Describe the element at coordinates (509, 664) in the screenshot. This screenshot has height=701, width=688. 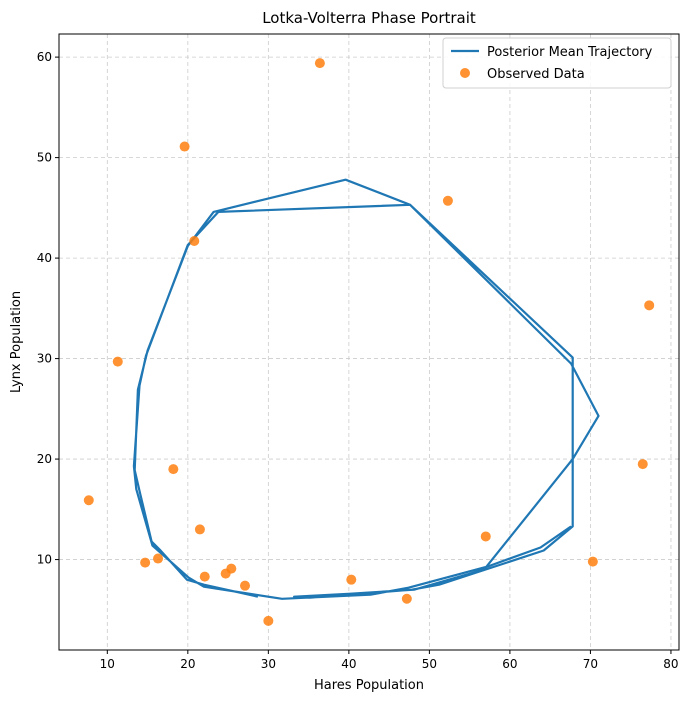
I see `x-tick-label: 60` at that location.